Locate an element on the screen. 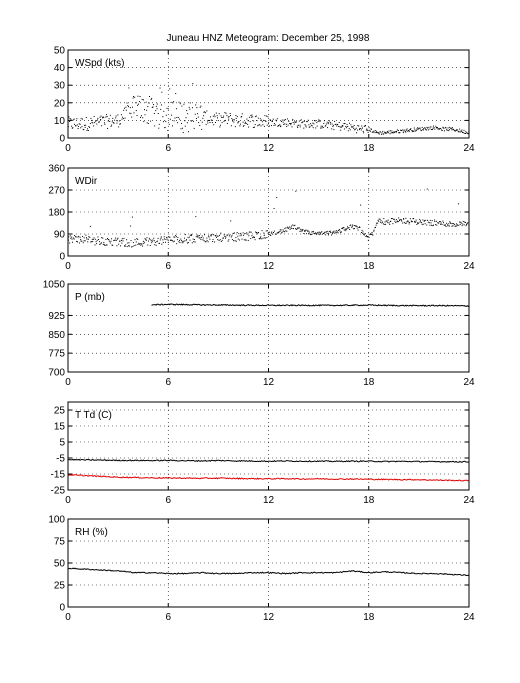 This screenshot has height=683, width=520. y-tick-label: 25 is located at coordinates (60, 411).